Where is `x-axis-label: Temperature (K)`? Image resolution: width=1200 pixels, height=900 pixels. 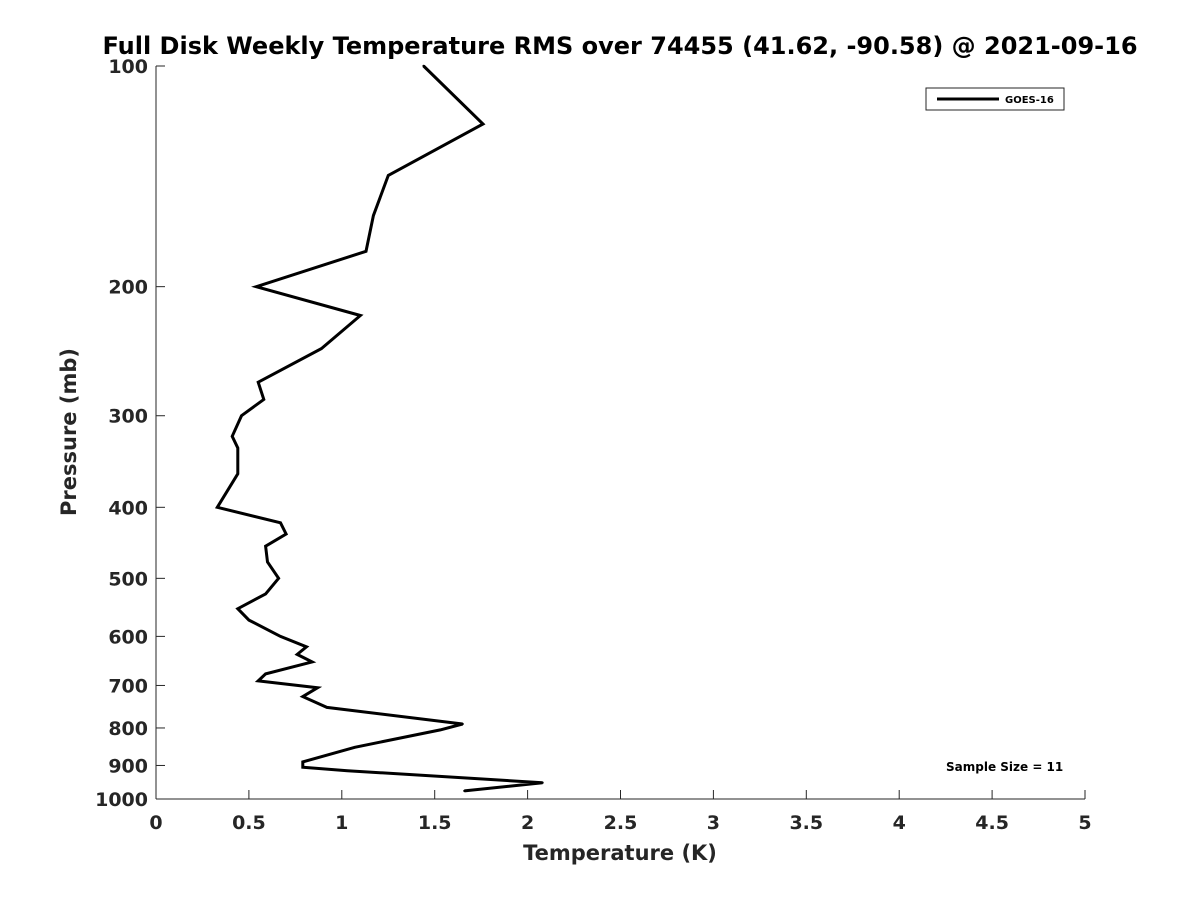 x-axis-label: Temperature (K) is located at coordinates (620, 853).